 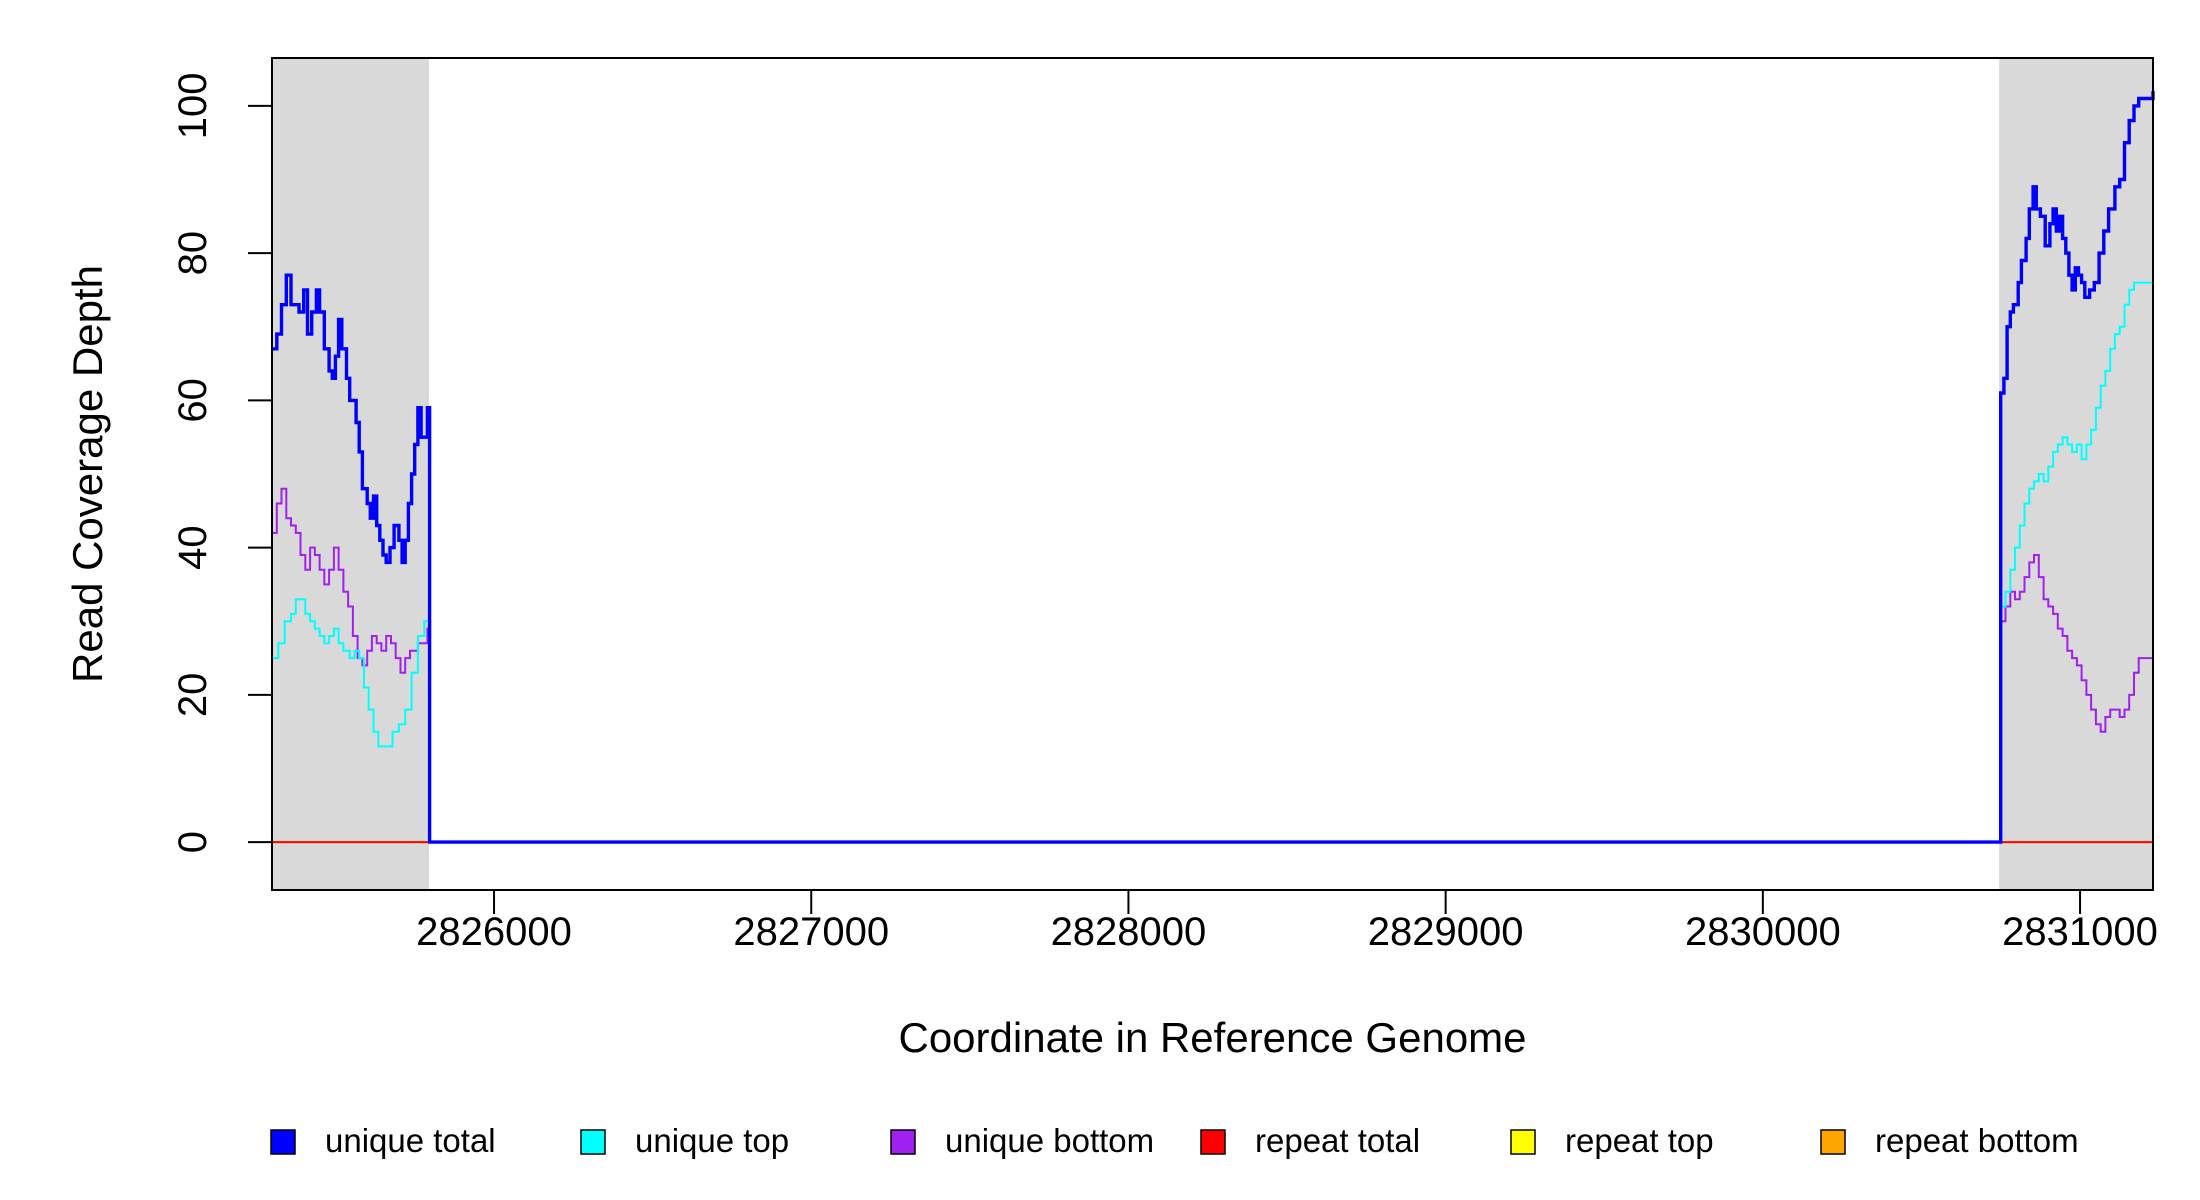 What do you see at coordinates (1337, 1140) in the screenshot?
I see `legend-label: repeat total` at bounding box center [1337, 1140].